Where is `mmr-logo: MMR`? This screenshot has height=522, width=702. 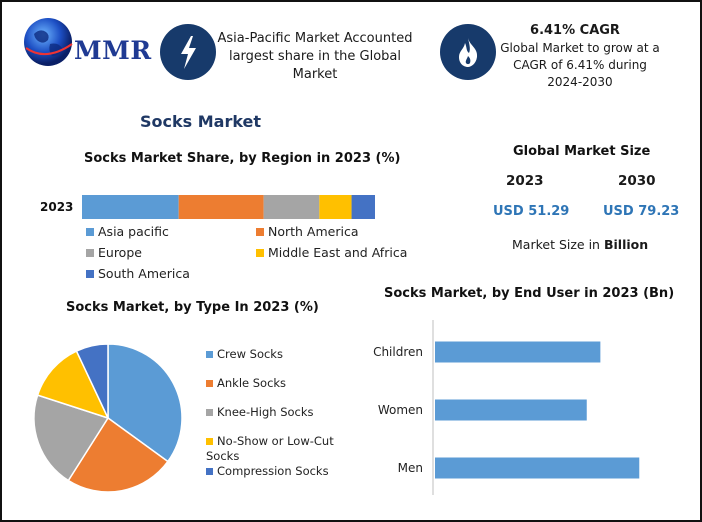 mmr-logo: MMR is located at coordinates (86, 45).